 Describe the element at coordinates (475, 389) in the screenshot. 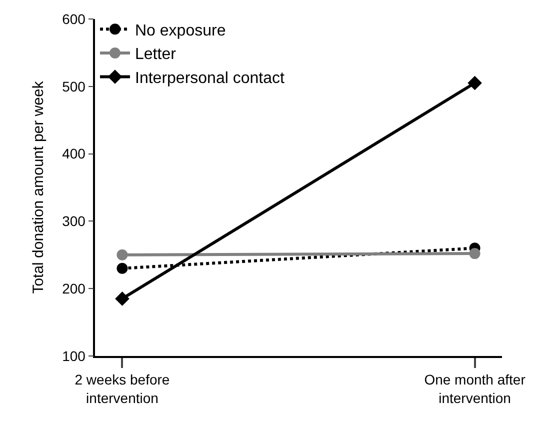

I see `x-tick-label: One month after intervention` at that location.